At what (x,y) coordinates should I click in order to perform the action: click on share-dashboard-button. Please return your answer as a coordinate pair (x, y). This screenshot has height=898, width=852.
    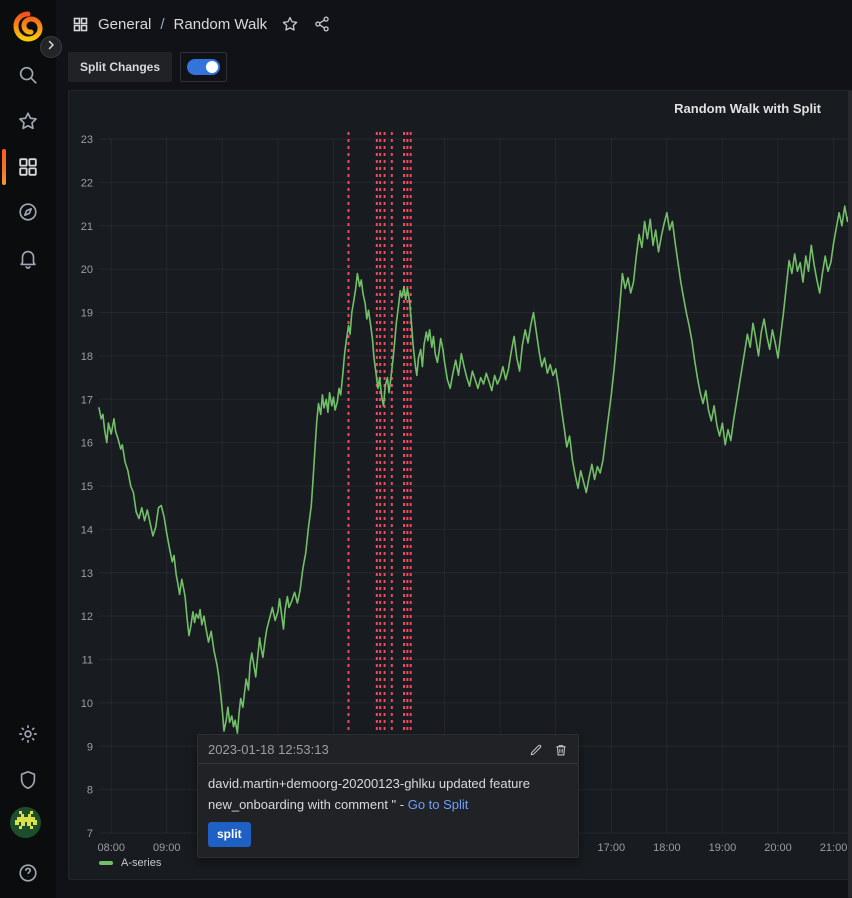
    Looking at the image, I should click on (322, 24).